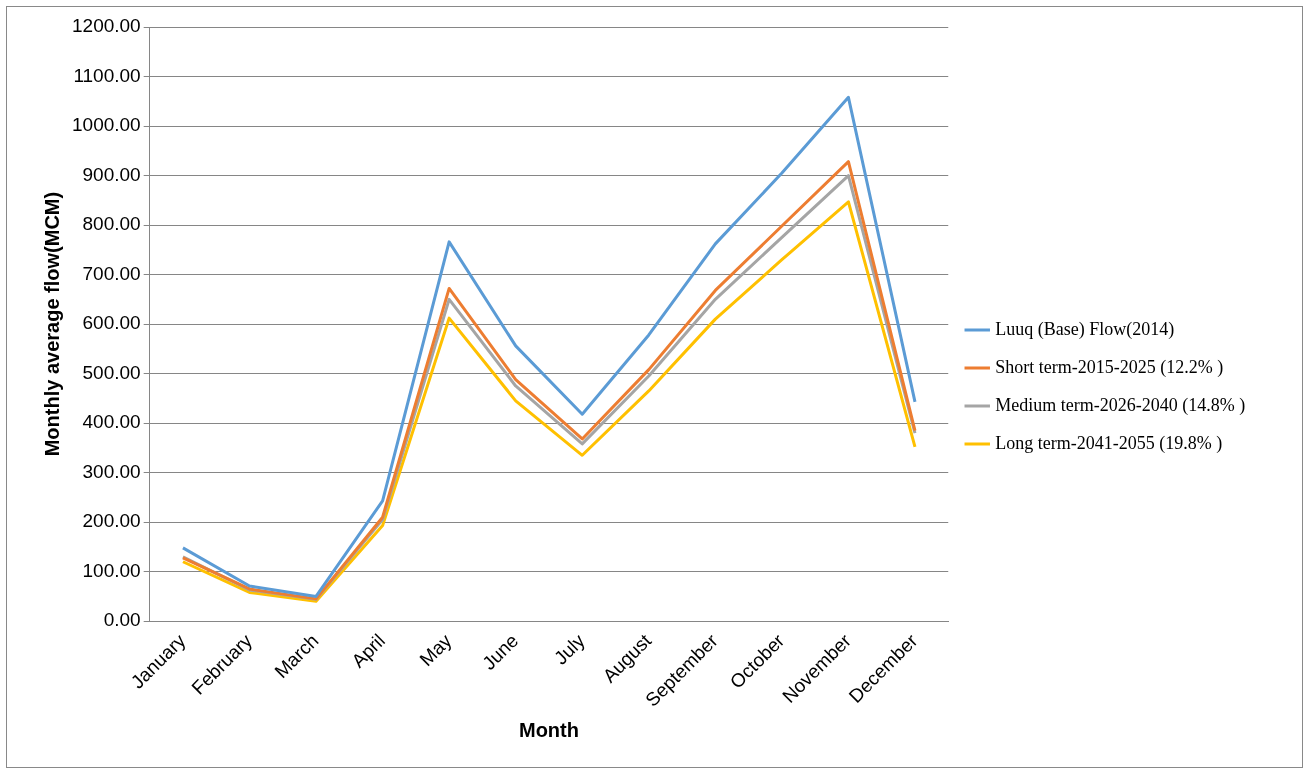 This screenshot has height=774, width=1309. I want to click on x-tick-label: July, so click(570, 649).